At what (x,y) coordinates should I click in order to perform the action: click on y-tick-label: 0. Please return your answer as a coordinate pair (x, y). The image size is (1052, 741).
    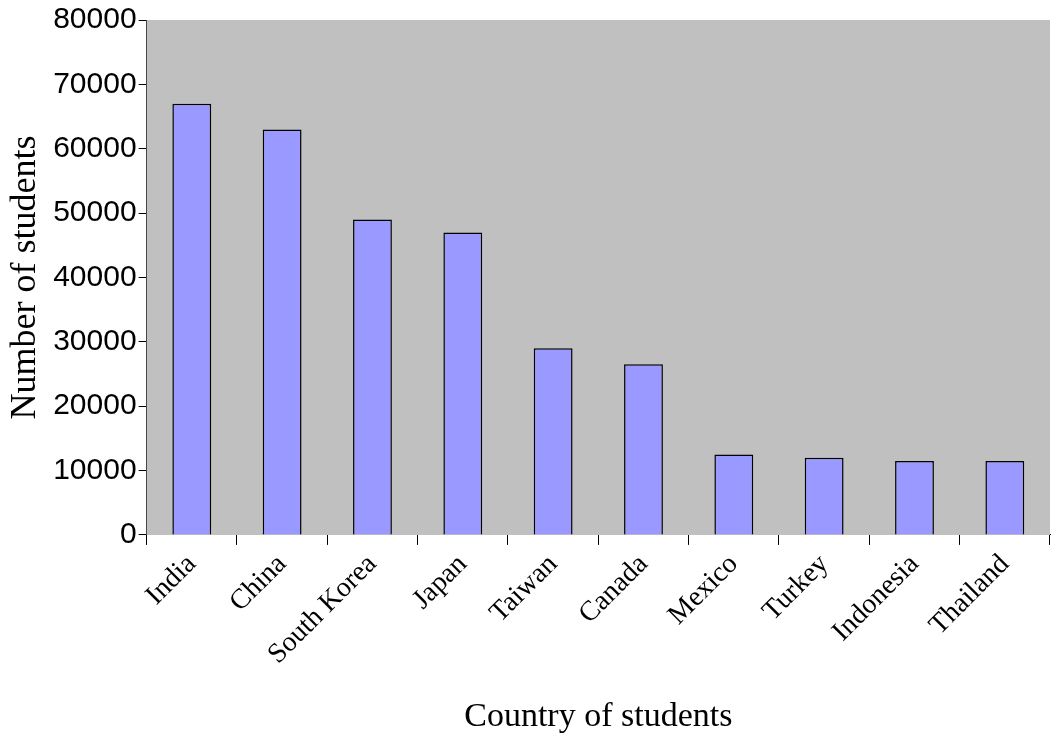
    Looking at the image, I should click on (128, 533).